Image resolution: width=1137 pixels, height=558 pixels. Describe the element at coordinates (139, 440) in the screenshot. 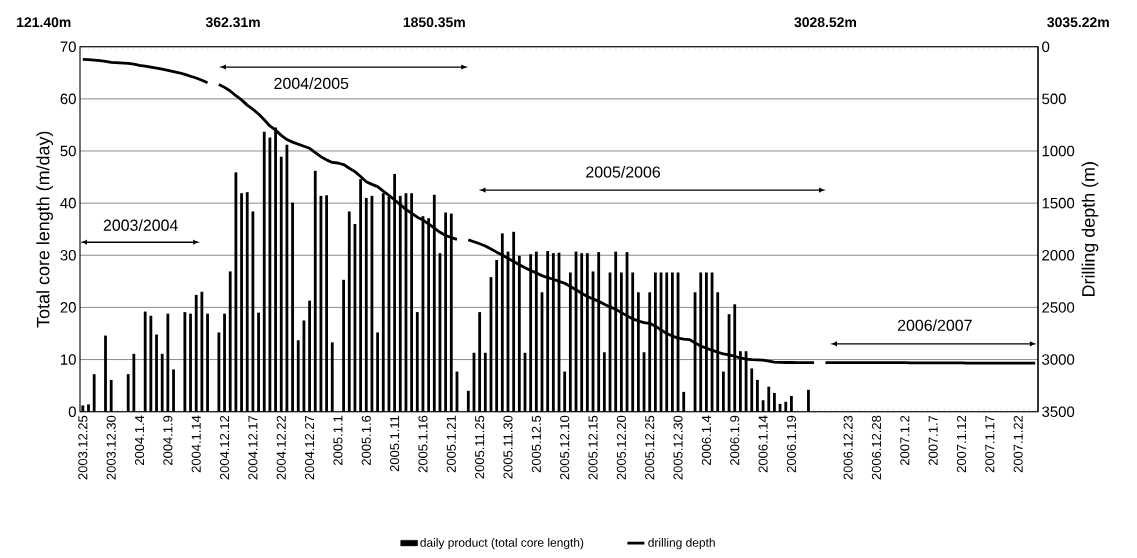

I see `x-tick-label: 2004.1.4` at that location.